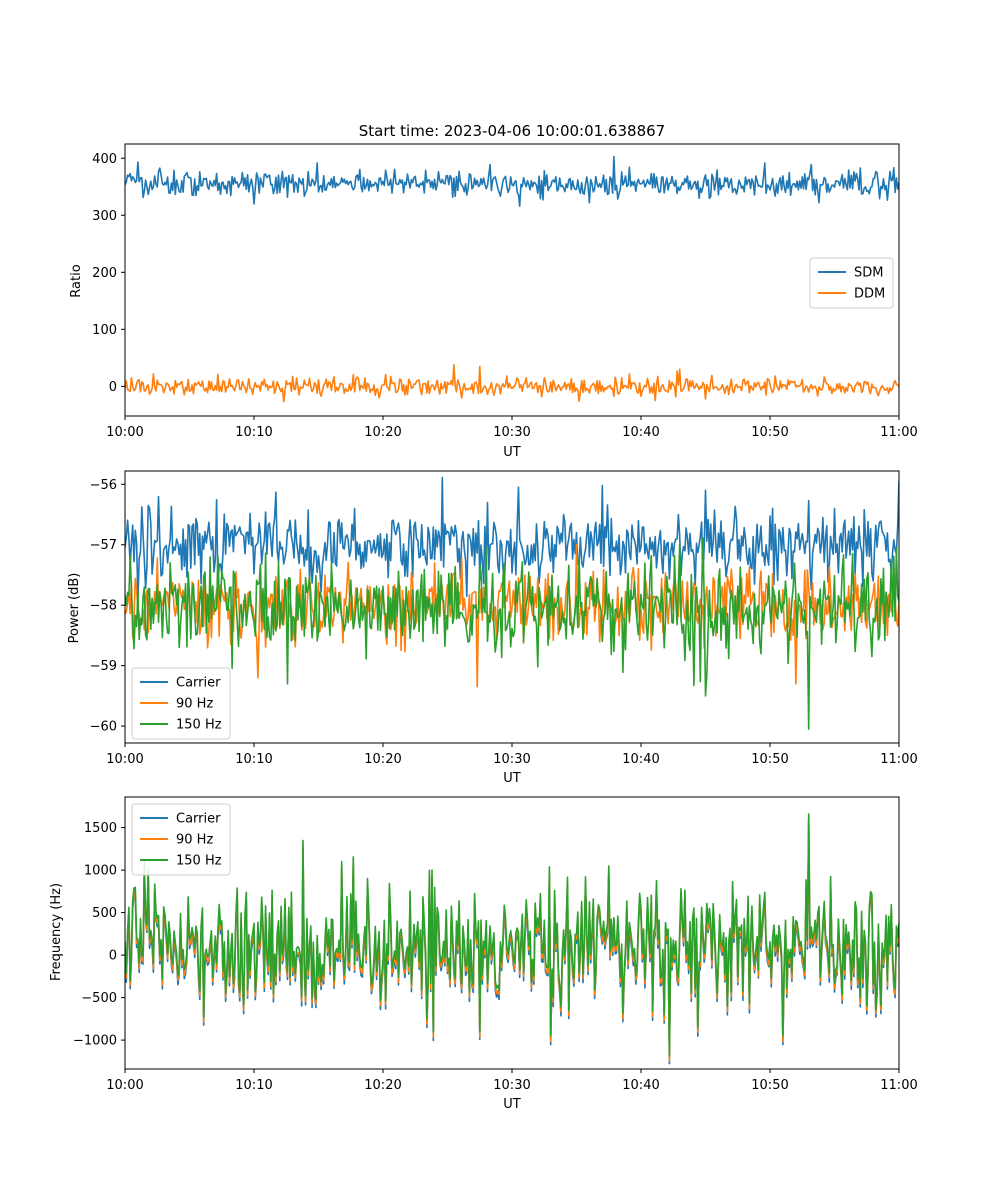 Image resolution: width=1000 pixels, height=1200 pixels. What do you see at coordinates (512, 181) in the screenshot?
I see `series-line-sdm` at bounding box center [512, 181].